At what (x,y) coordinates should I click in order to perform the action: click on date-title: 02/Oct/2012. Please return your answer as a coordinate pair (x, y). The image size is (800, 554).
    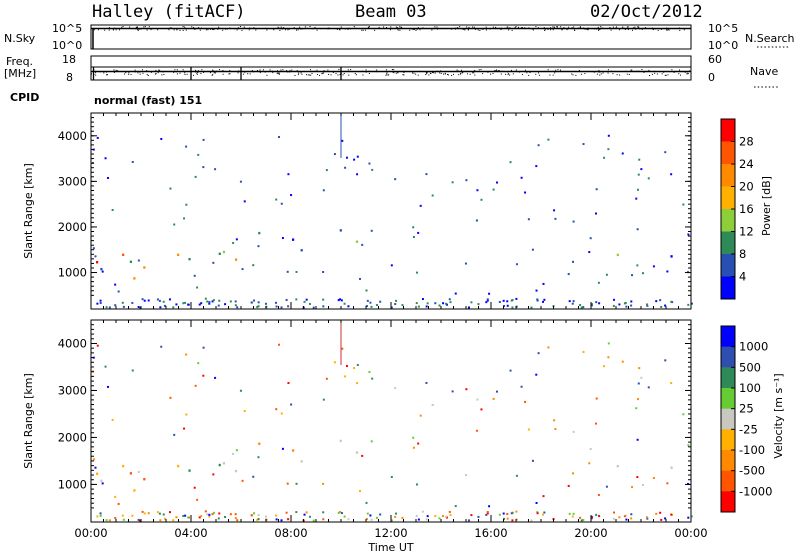
    Looking at the image, I should click on (646, 12).